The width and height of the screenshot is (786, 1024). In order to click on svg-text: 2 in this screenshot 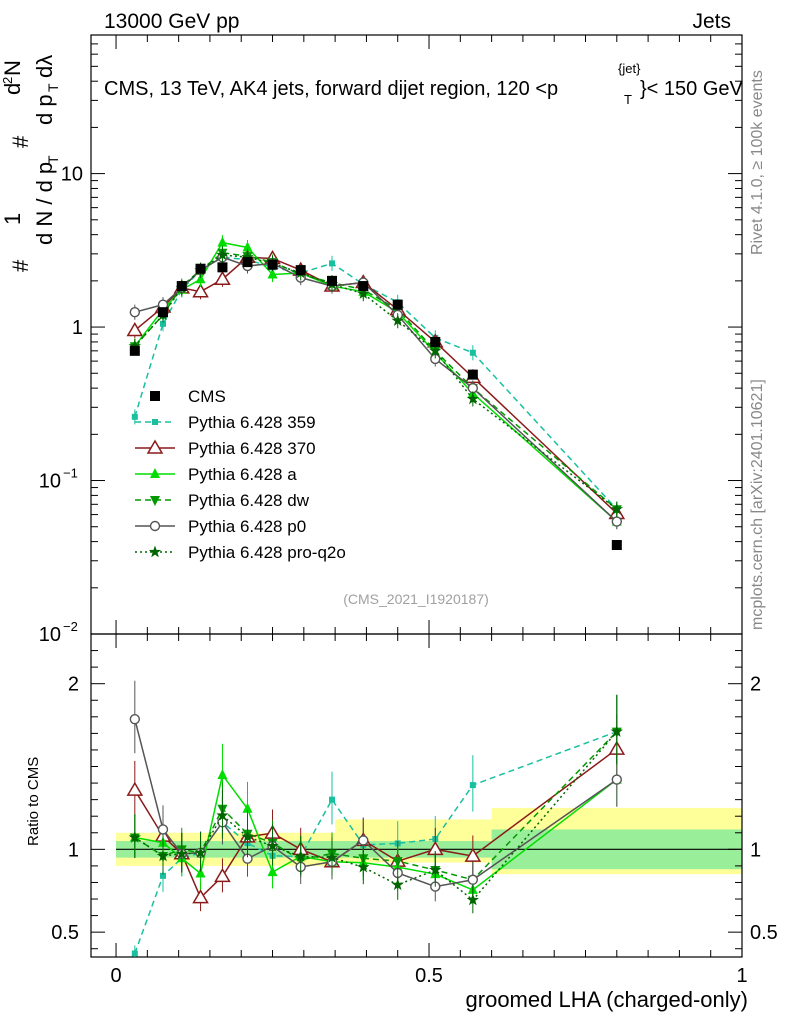, I will do `click(7, 80)`.